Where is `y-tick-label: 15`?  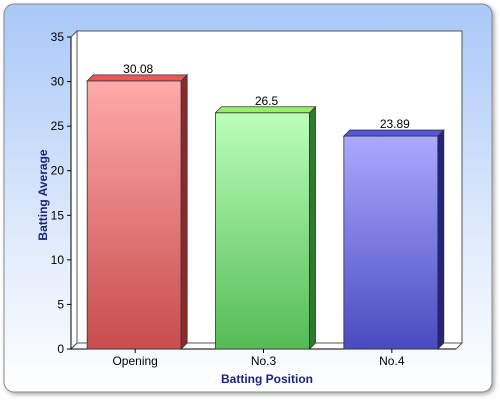
y-tick-label: 15 is located at coordinates (58, 215).